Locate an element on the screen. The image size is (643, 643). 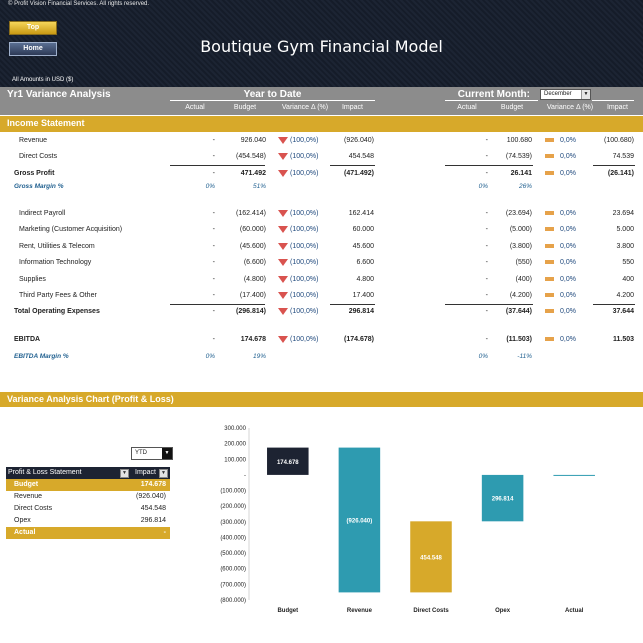
cm-budget: (5.000) is located at coordinates (520, 229).